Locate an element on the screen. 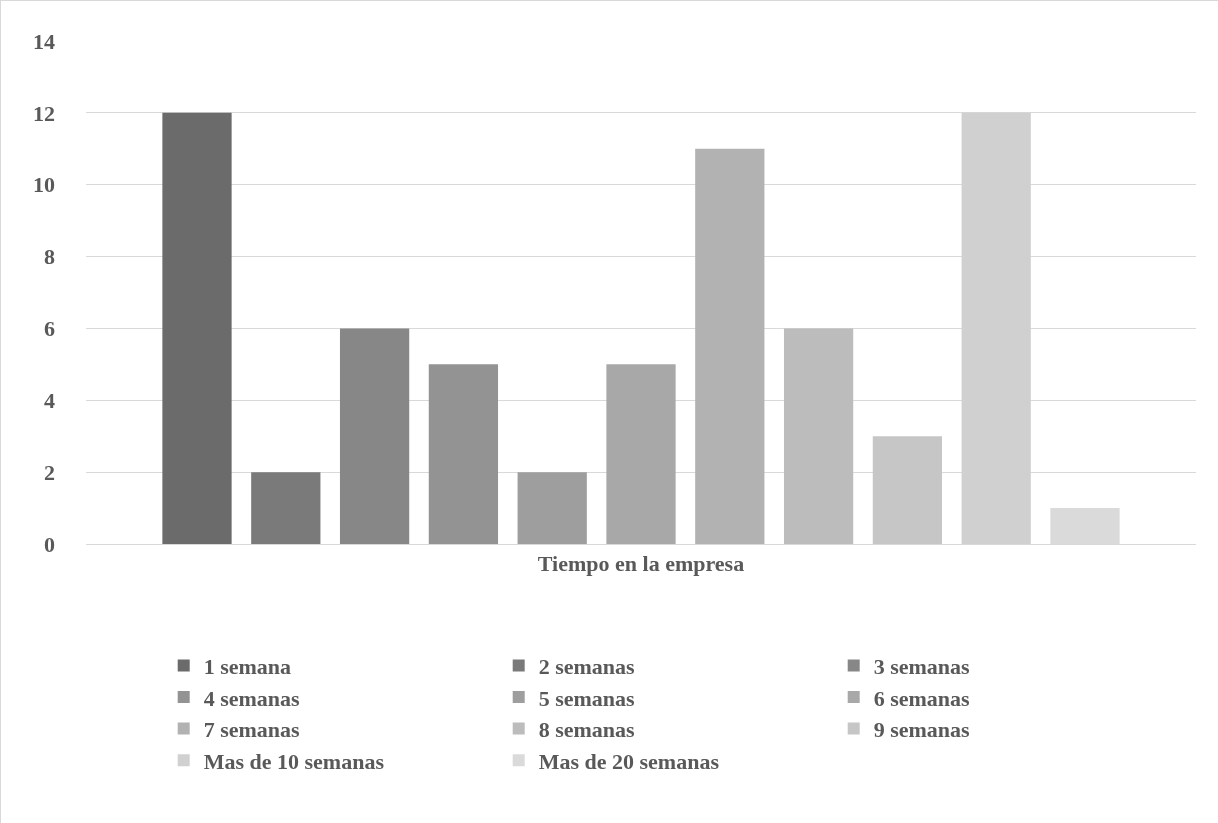  y-tick-label: 2 is located at coordinates (49, 472).